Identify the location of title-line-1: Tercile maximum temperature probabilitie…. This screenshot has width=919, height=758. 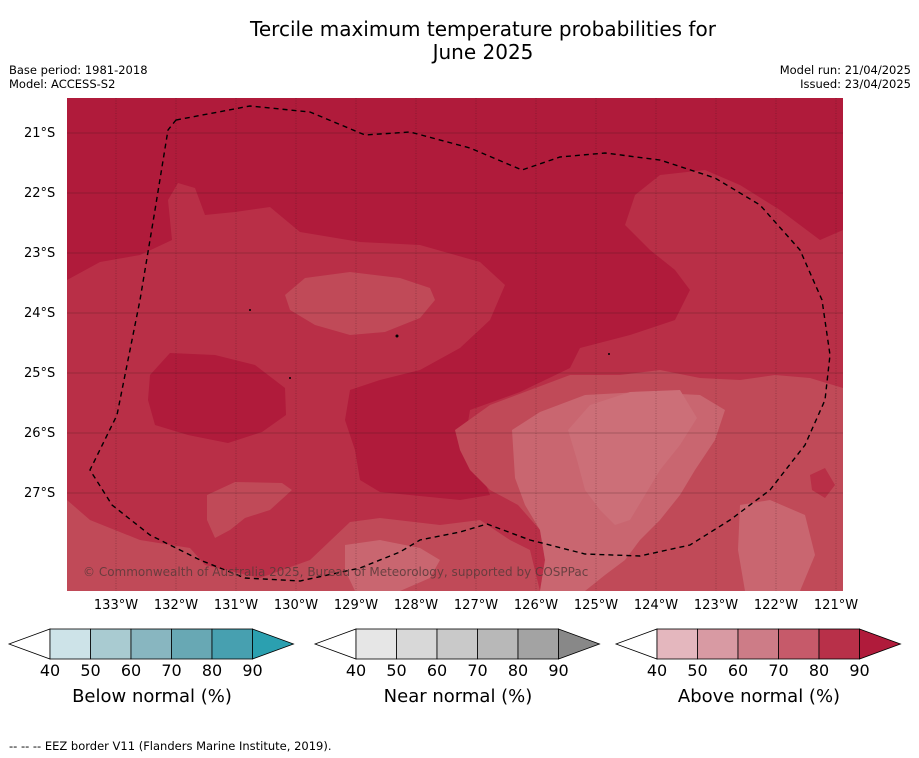
(483, 29).